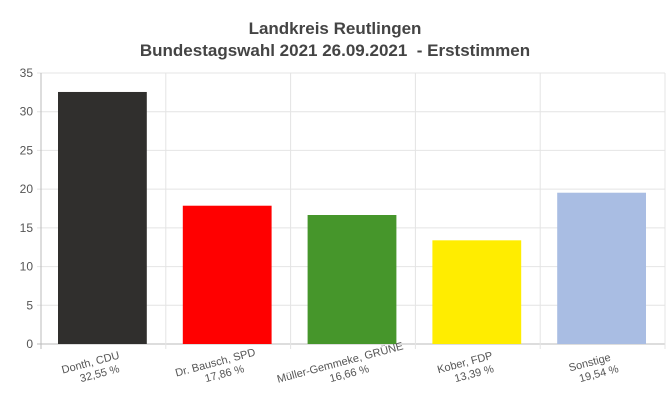  Describe the element at coordinates (29, 305) in the screenshot. I see `y-tick-label: 5` at that location.